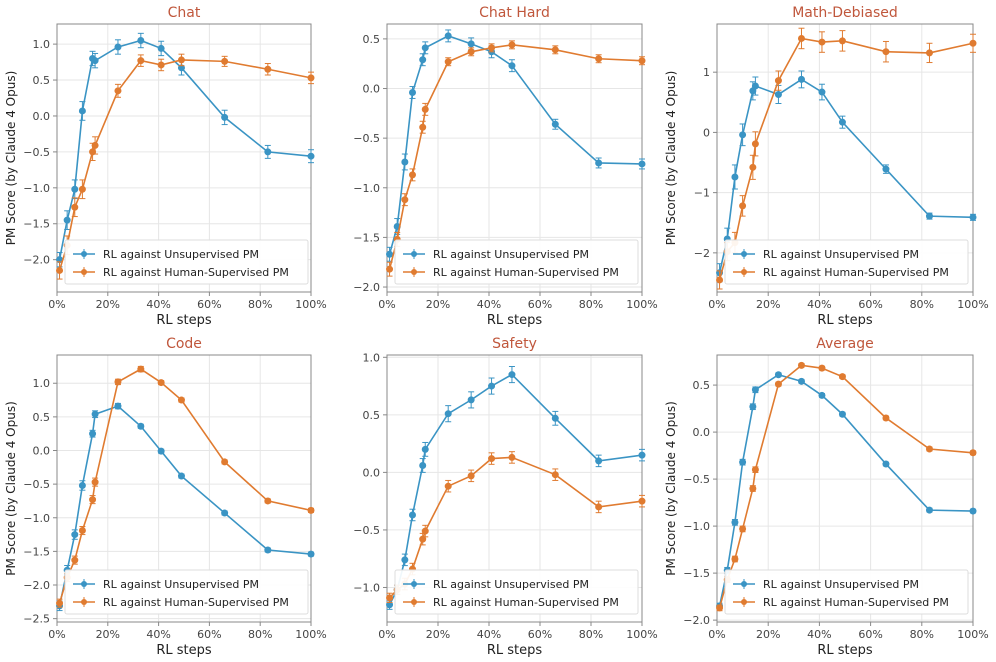 The height and width of the screenshot is (662, 996). I want to click on y-tick-label: 1.0, so click(42, 383).